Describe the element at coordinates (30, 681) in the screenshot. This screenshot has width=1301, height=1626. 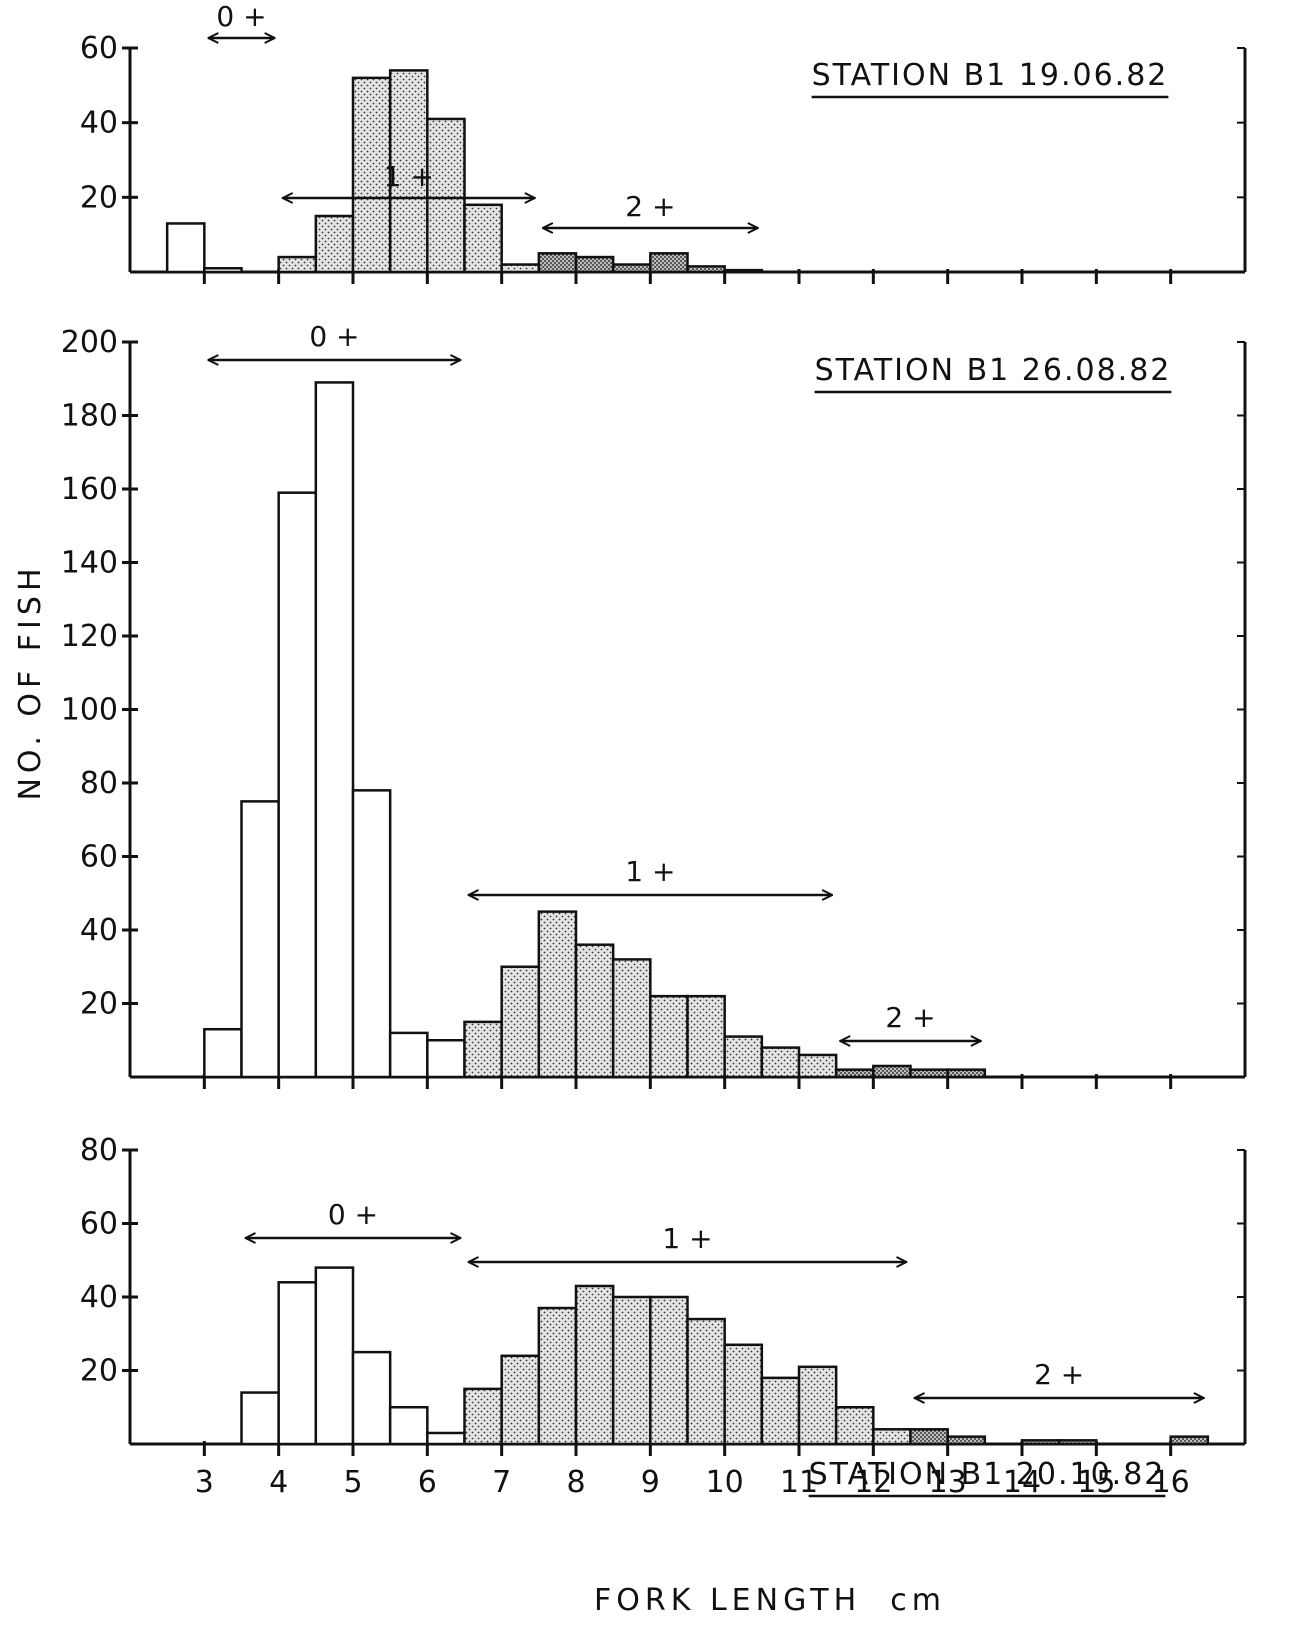
I see `y-axis-title: NO. OF FISH` at that location.